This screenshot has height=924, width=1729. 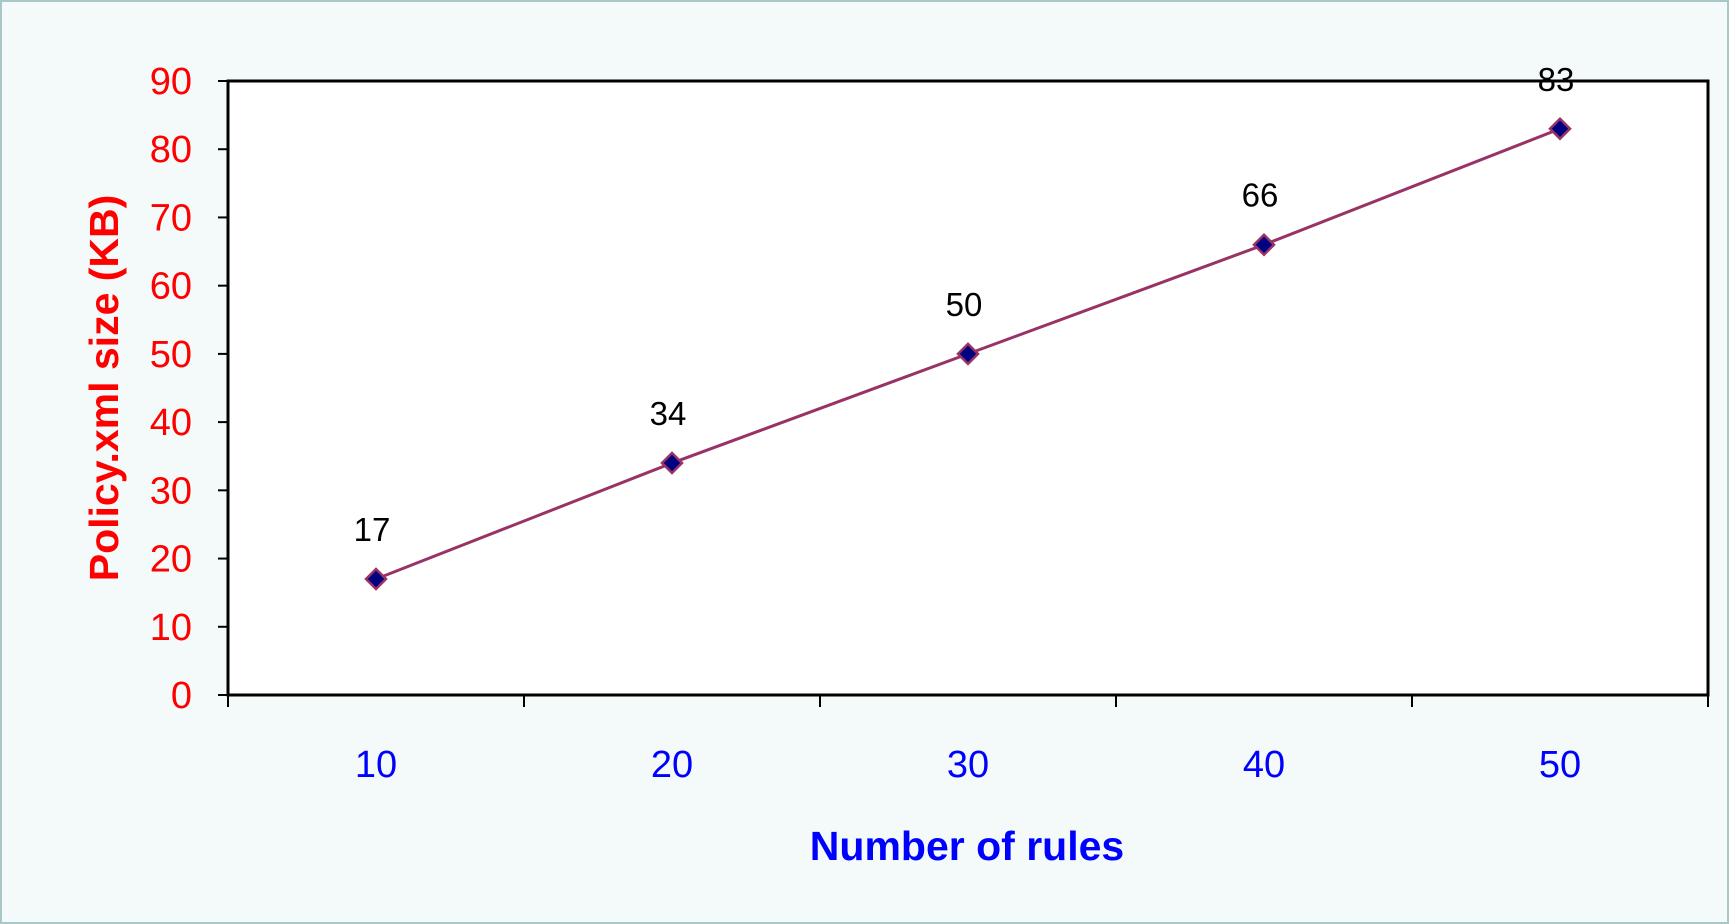 I want to click on y-tick-label: 10, so click(x=171, y=628).